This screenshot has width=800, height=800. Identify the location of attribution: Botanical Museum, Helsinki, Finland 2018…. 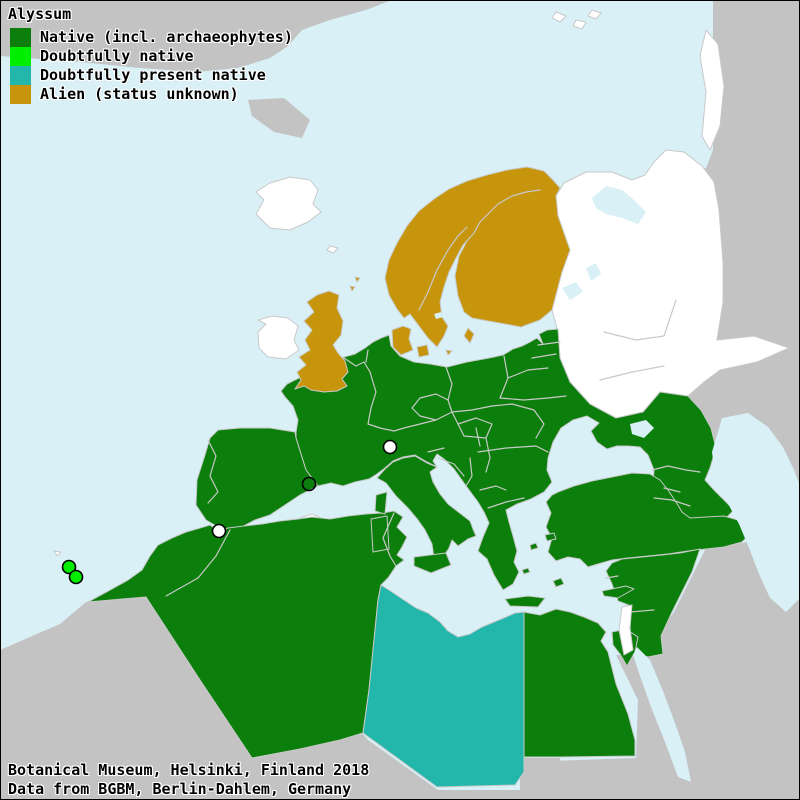
(188, 780).